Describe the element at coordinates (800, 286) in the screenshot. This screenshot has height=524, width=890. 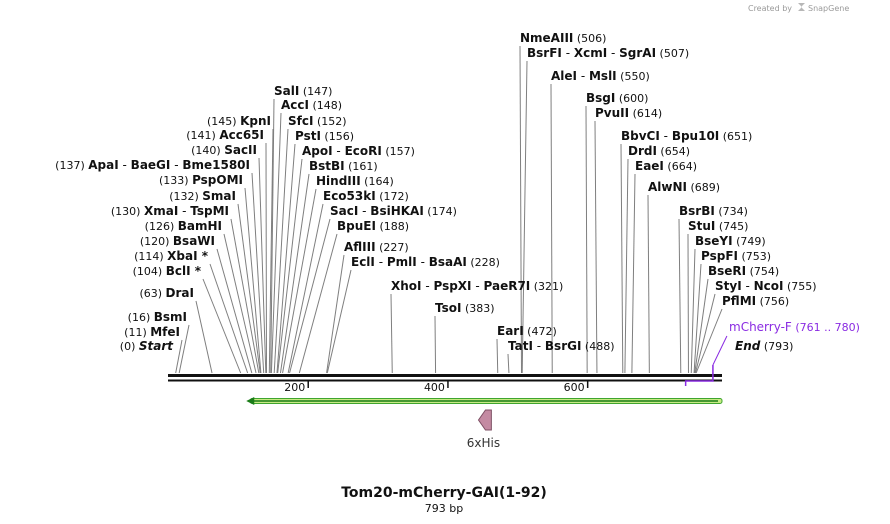
I see `site-styi-ncoi-position: (755)` at that location.